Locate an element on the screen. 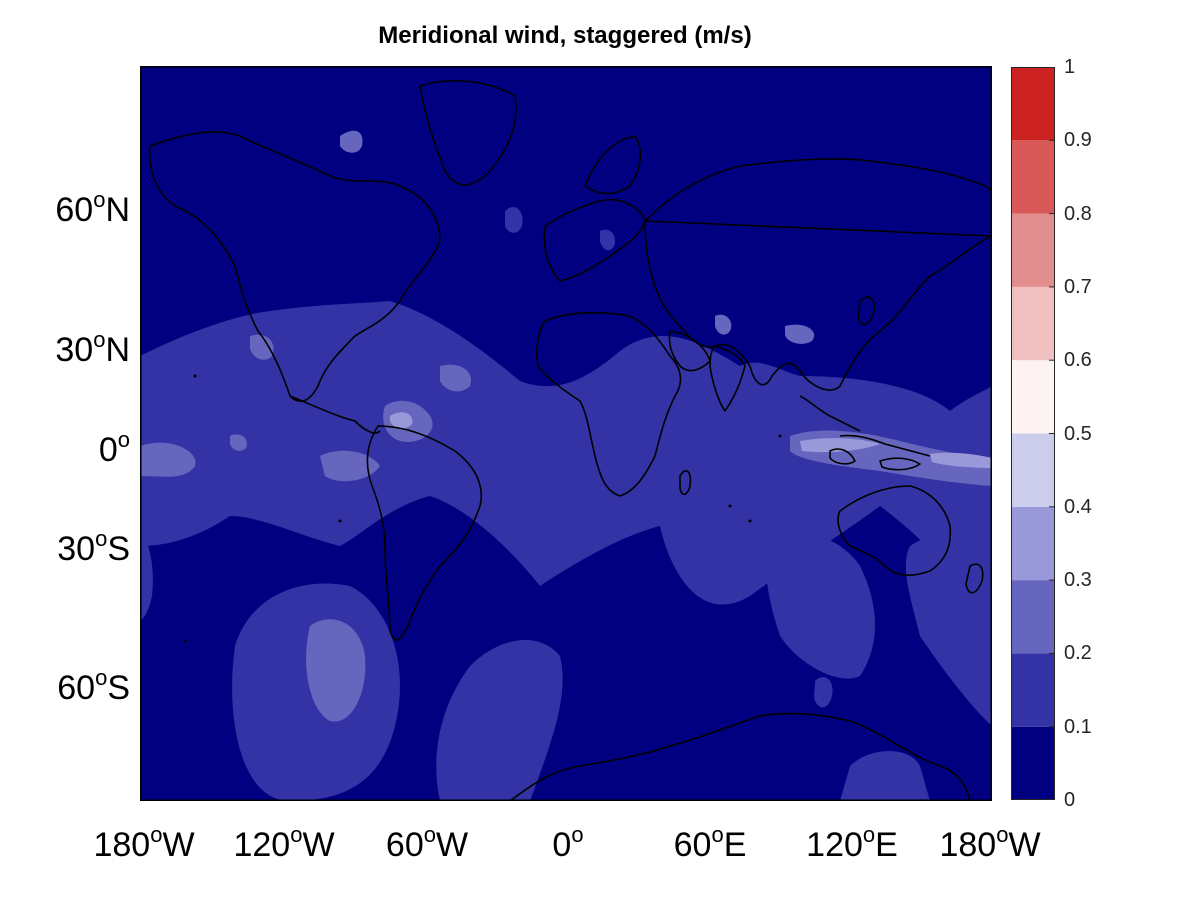 This screenshot has width=1200, height=900. y-tick-label: 60oN is located at coordinates (92, 208).